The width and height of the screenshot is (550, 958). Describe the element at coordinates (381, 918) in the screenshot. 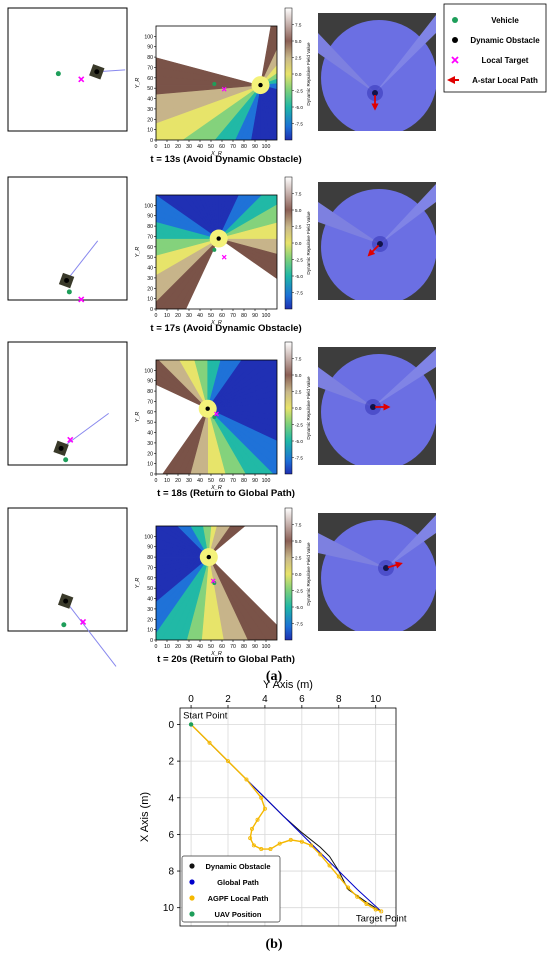

I see `chart-annotation: Target Point` at that location.